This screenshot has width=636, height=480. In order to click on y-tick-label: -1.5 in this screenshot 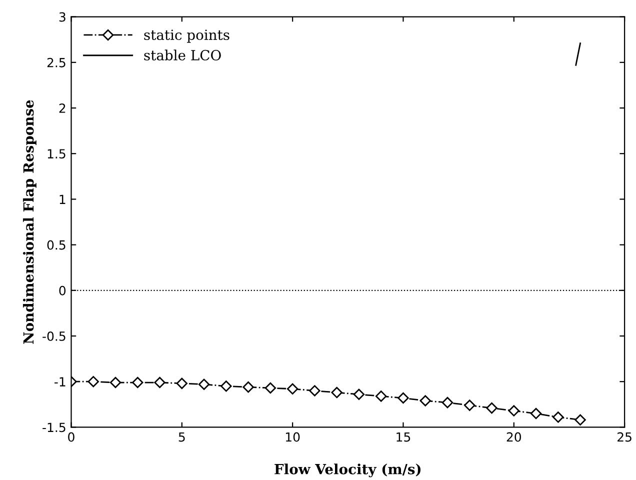, I will do `click(54, 427)`.